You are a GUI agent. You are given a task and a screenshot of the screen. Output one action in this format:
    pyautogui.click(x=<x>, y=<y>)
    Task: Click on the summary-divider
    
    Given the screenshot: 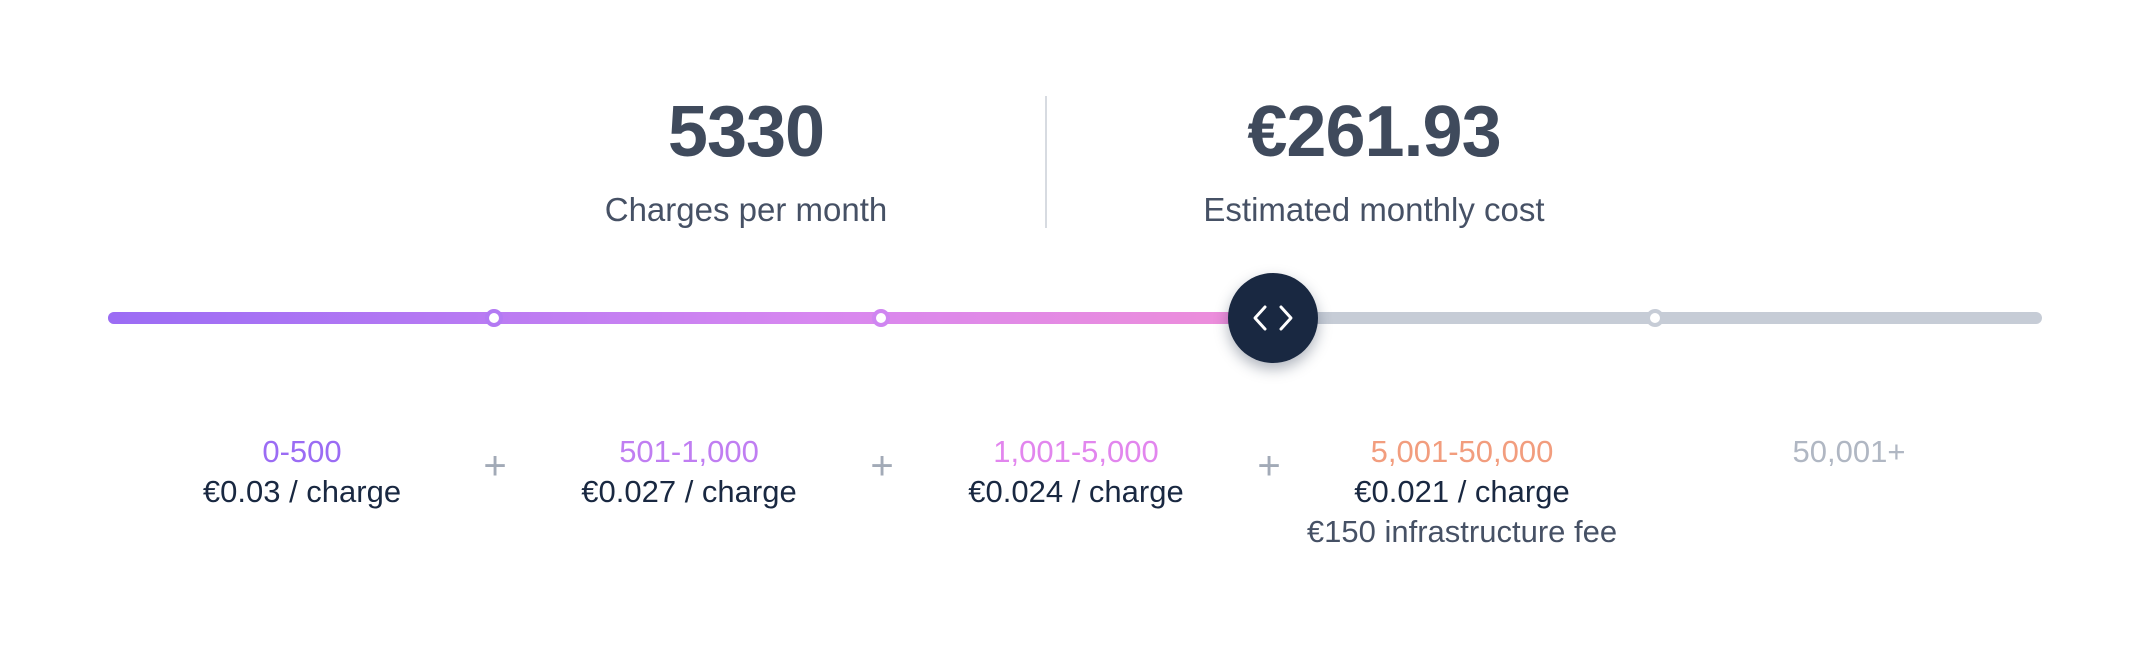 What is the action you would take?
    pyautogui.click(x=1046, y=162)
    